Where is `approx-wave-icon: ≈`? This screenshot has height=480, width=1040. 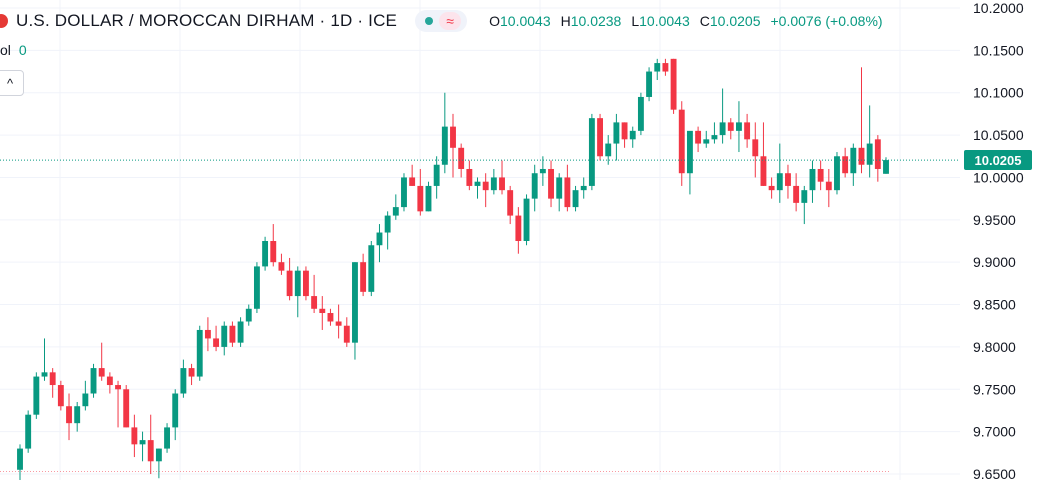 approx-wave-icon: ≈ is located at coordinates (450, 21).